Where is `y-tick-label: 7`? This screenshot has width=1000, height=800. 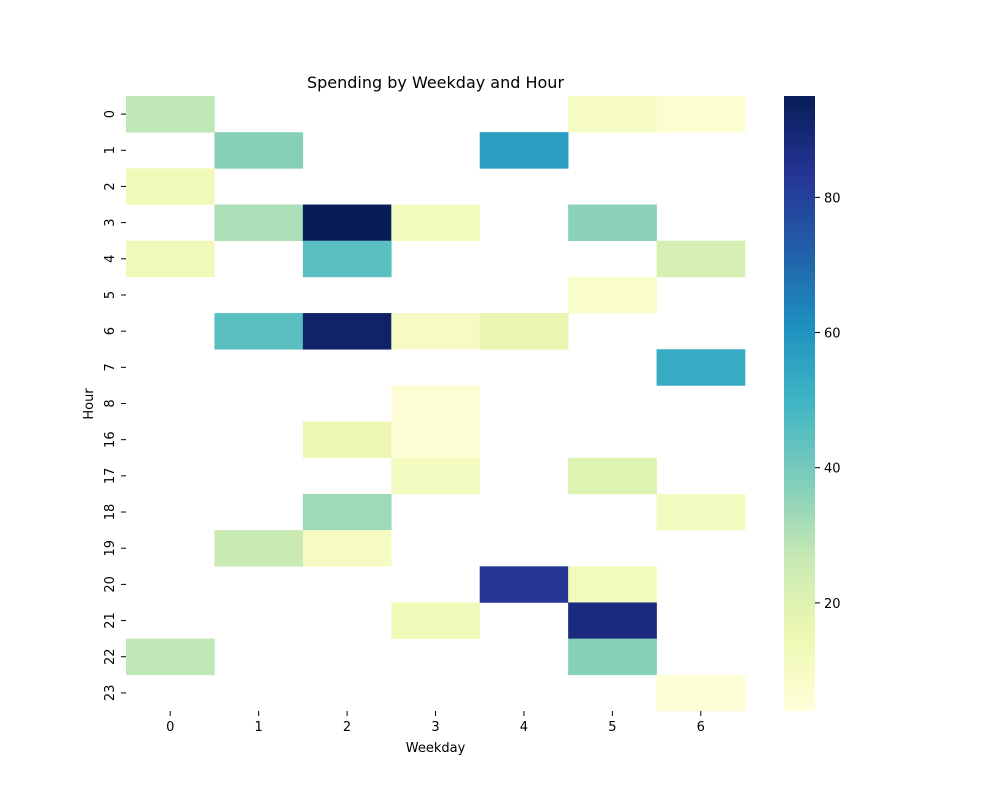
y-tick-label: 7 is located at coordinates (110, 367).